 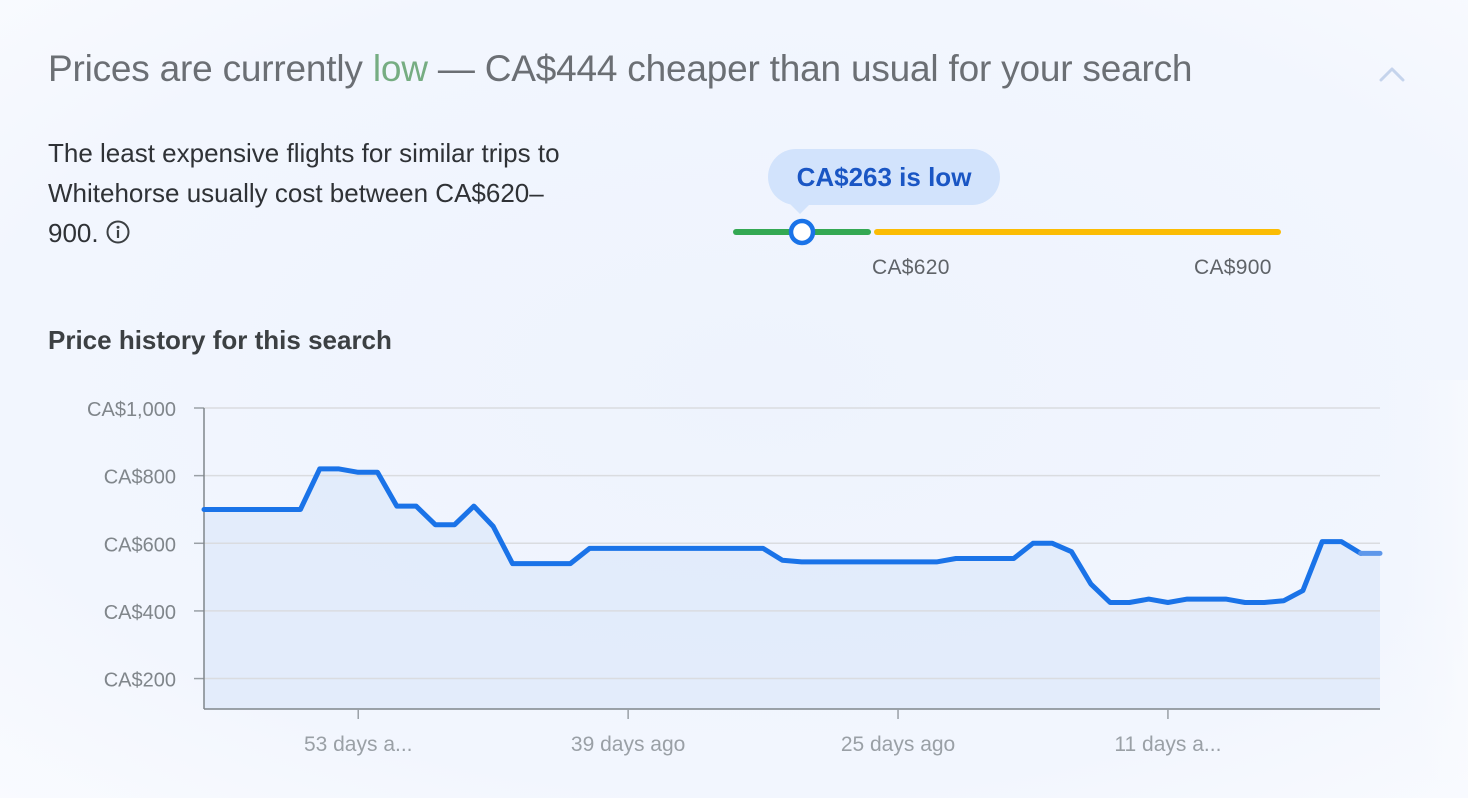 What do you see at coordinates (140, 478) in the screenshot?
I see `y-tick-label: CA$800` at bounding box center [140, 478].